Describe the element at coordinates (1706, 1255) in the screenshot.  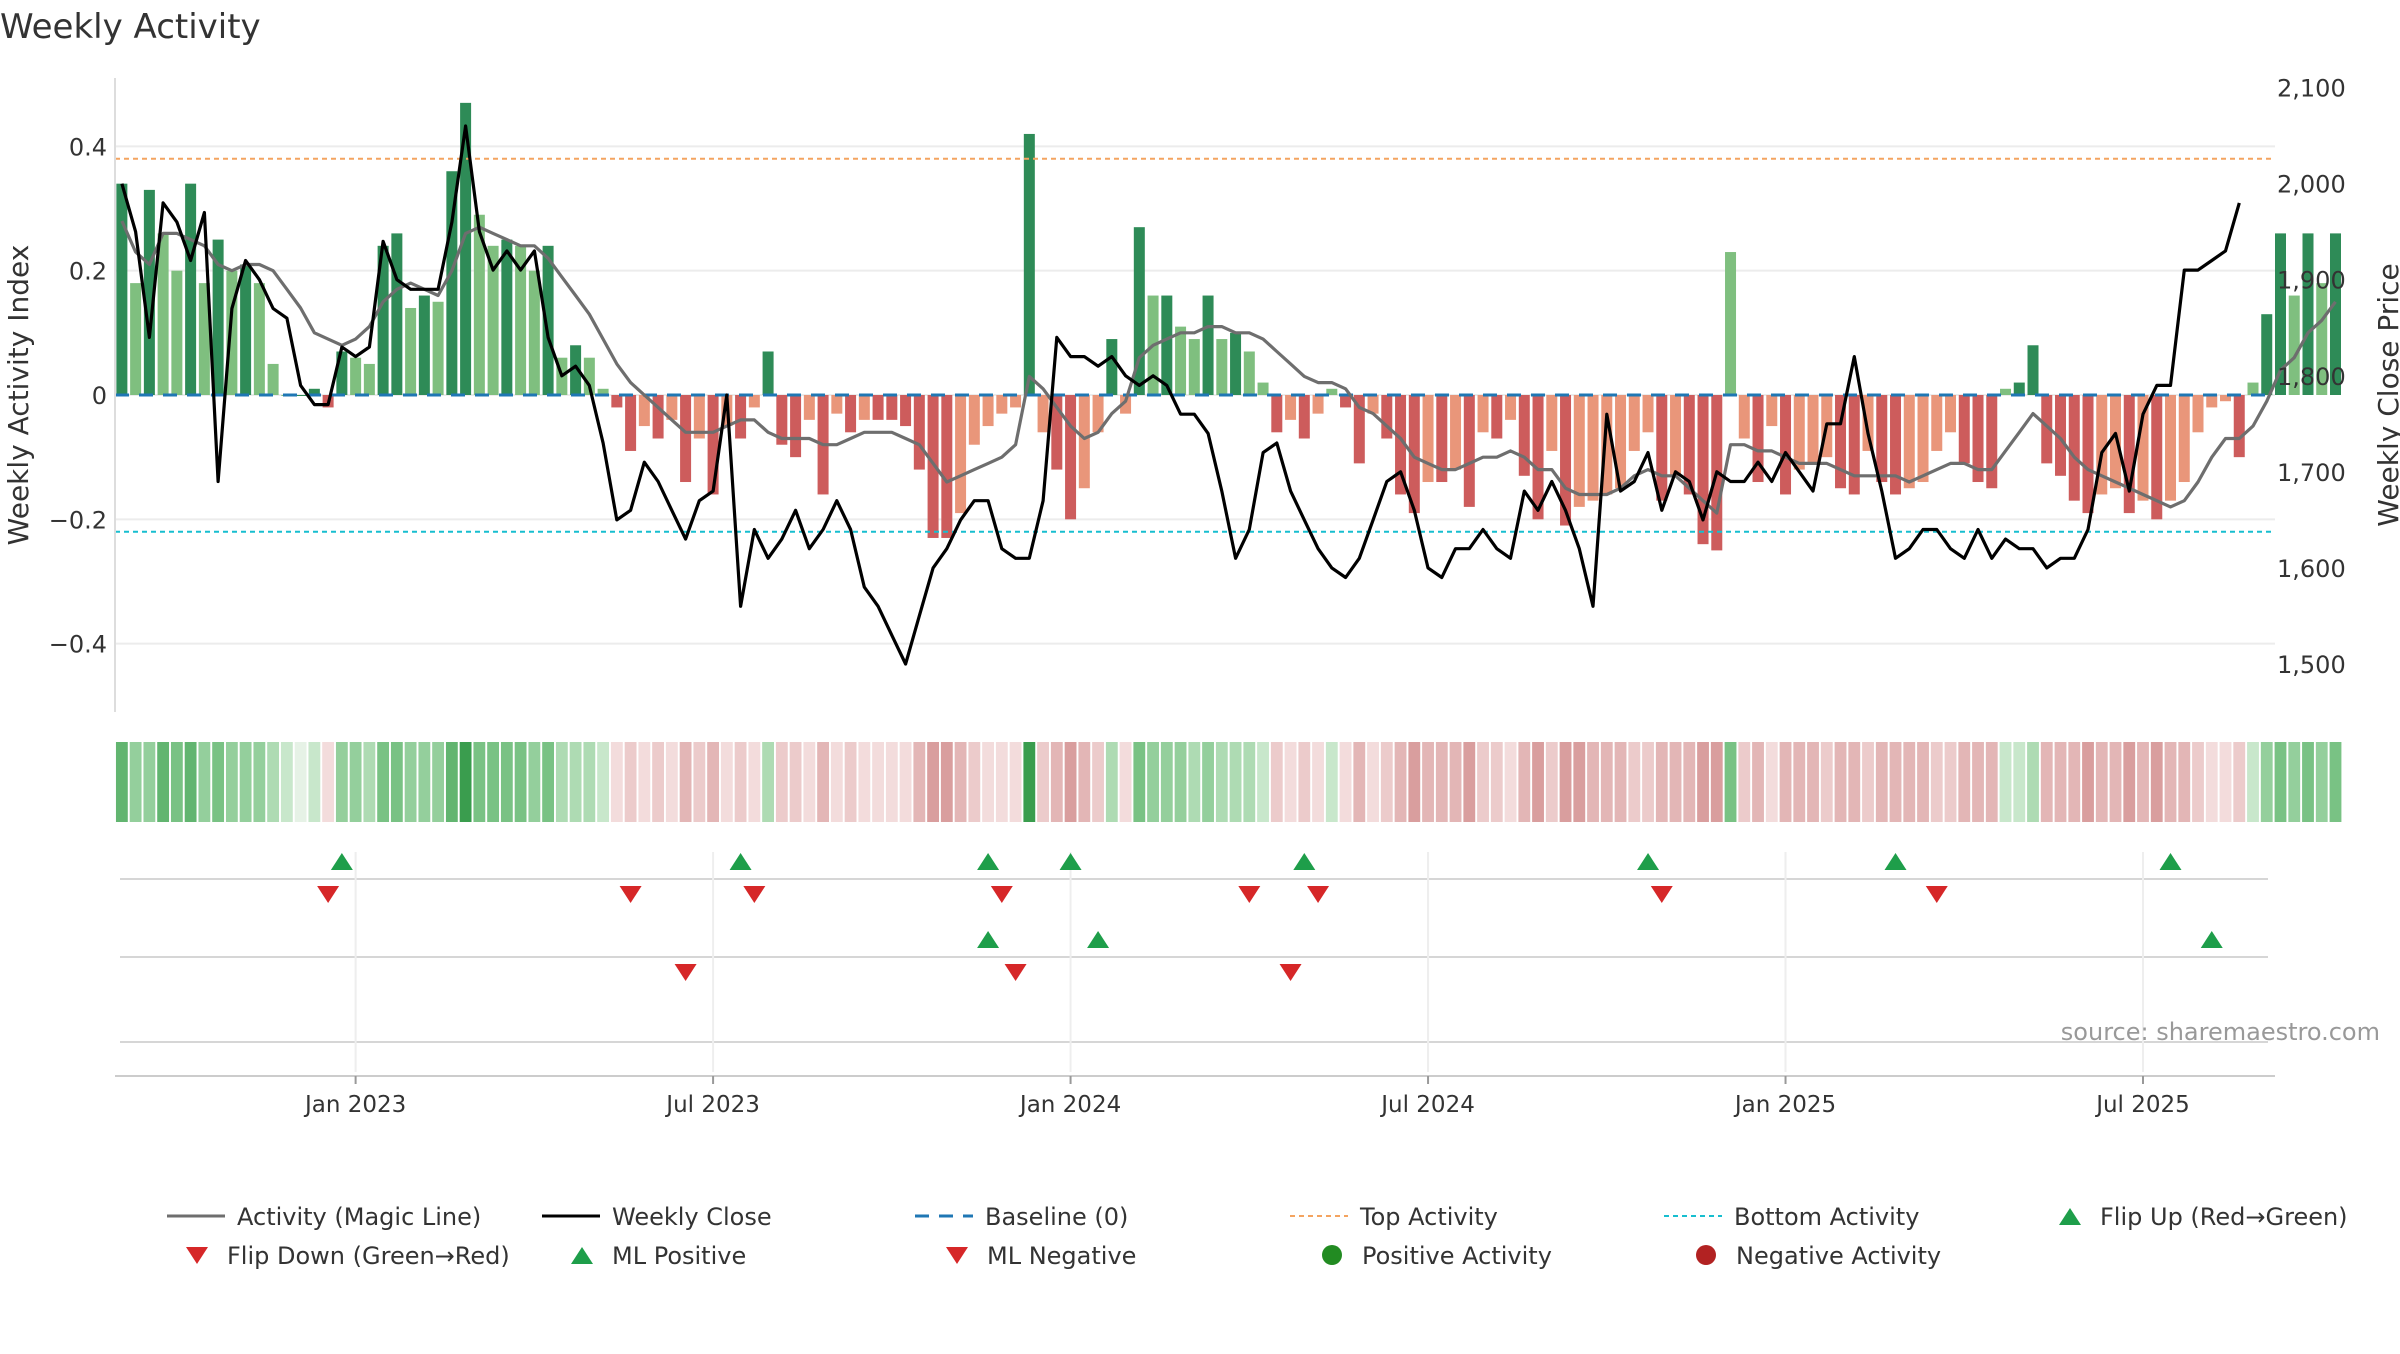
I see `legend-swatch` at that location.